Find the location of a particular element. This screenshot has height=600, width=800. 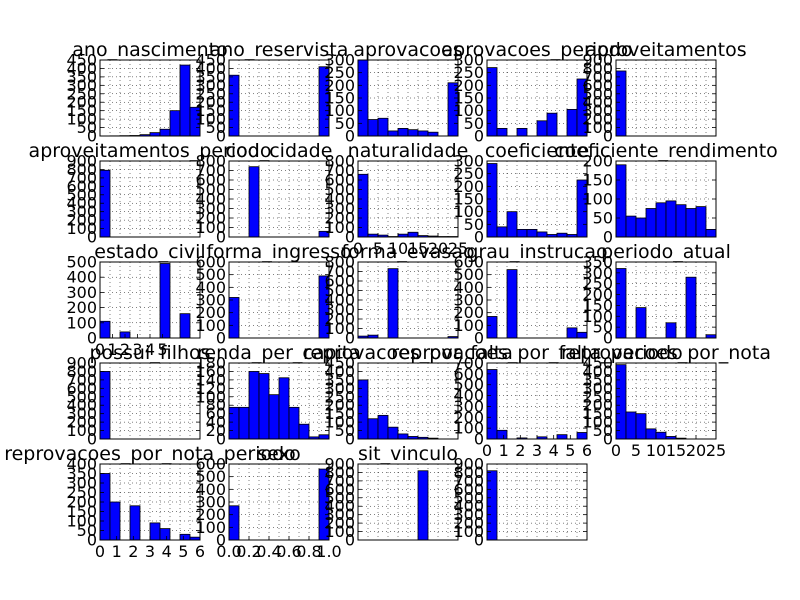

panel-title: possui_filhos is located at coordinates (149, 353).